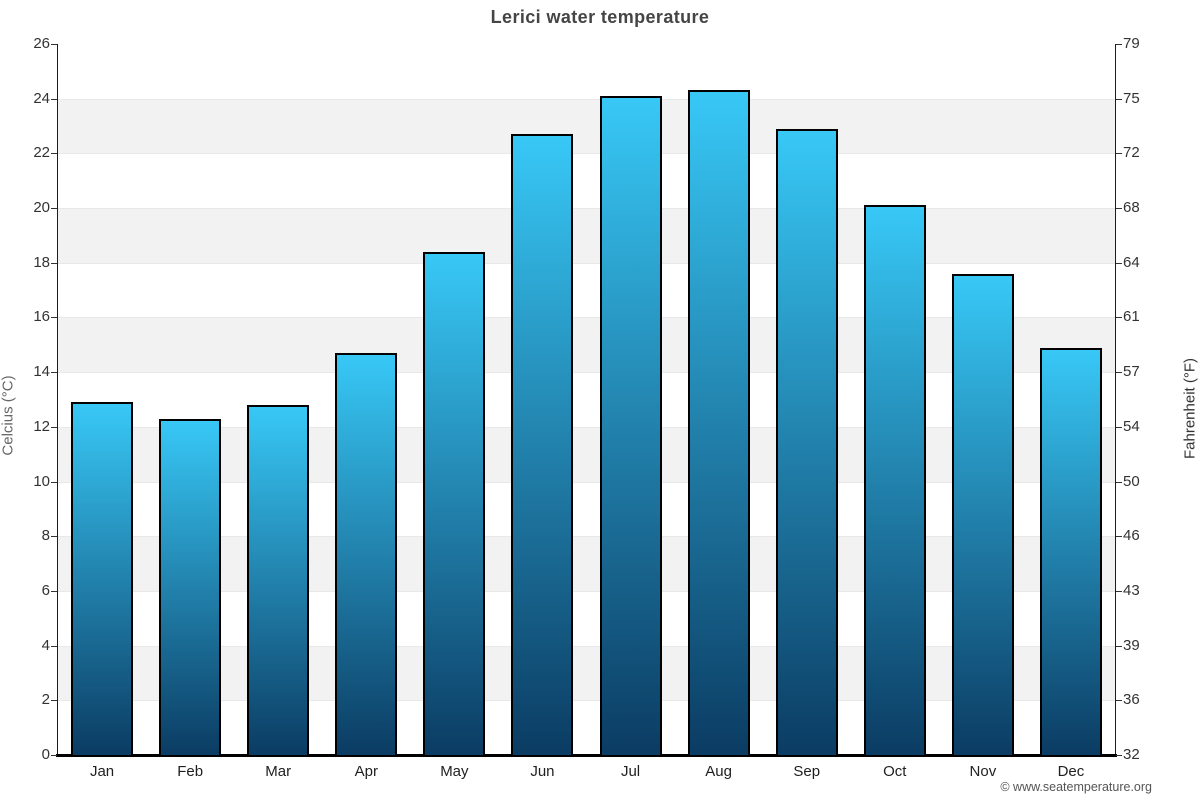 This screenshot has width=1200, height=800. What do you see at coordinates (894, 480) in the screenshot?
I see `bar-oct` at bounding box center [894, 480].